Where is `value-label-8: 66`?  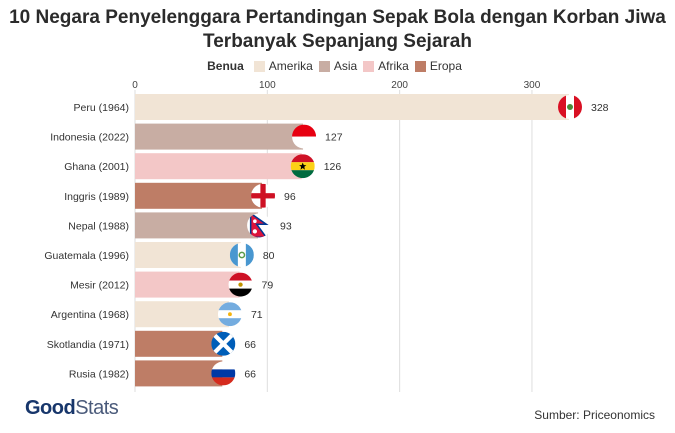
value-label-8: 66 is located at coordinates (250, 345).